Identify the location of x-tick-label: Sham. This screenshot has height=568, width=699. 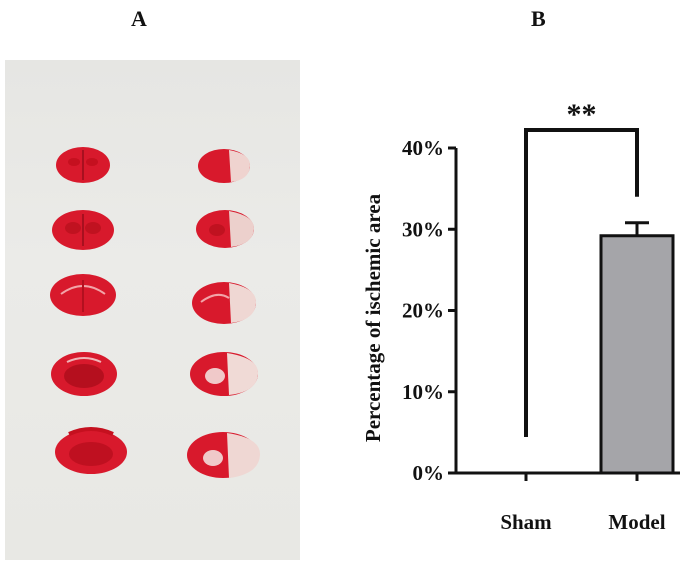
(526, 522).